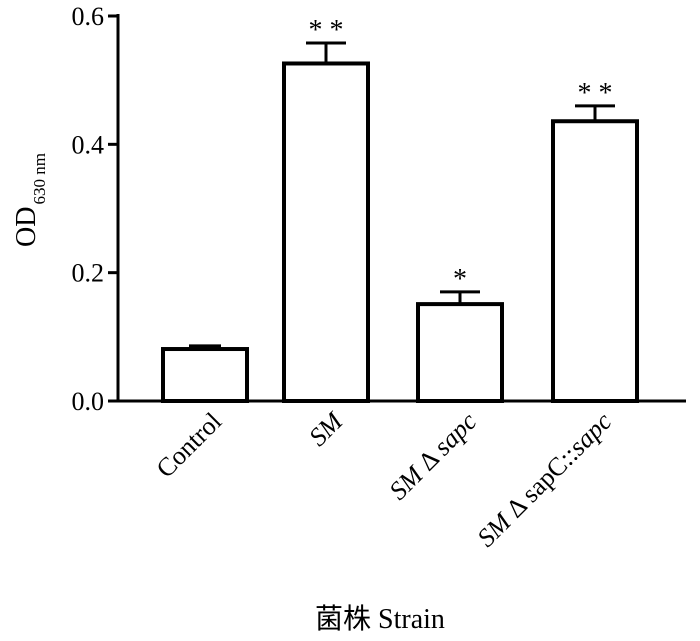 The width and height of the screenshot is (700, 641). Describe the element at coordinates (88, 144) in the screenshot. I see `y-tick-label: 0.4` at that location.